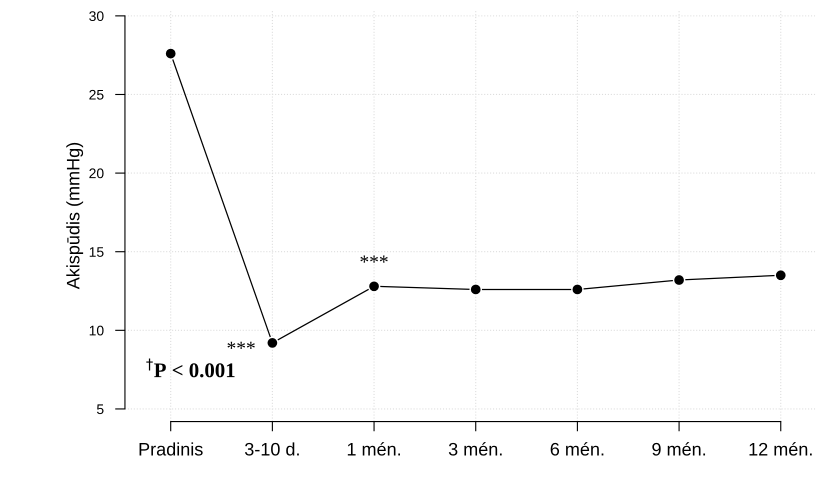 The width and height of the screenshot is (833, 479). I want to click on y-tick-label: 30, so click(96, 16).